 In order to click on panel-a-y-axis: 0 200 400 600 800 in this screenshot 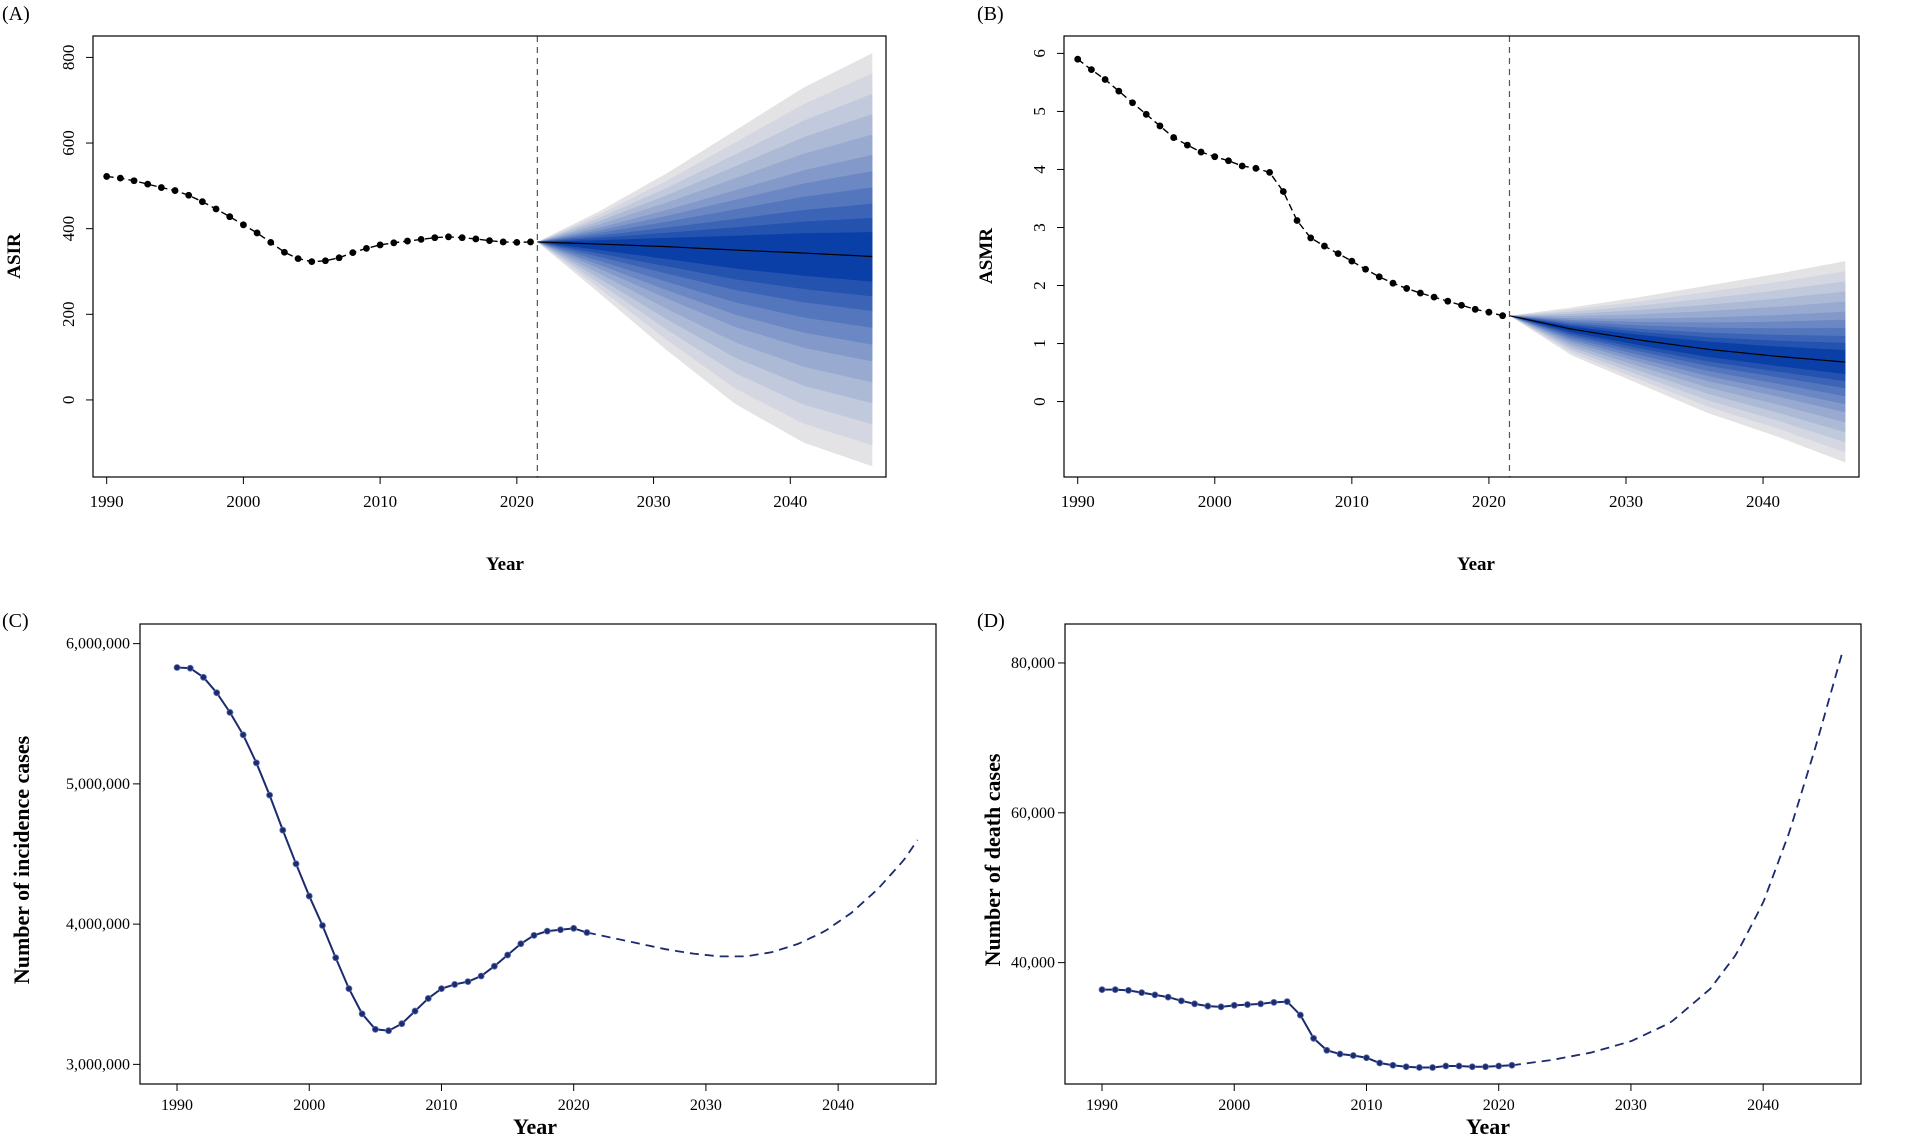, I will do `click(76, 225)`.